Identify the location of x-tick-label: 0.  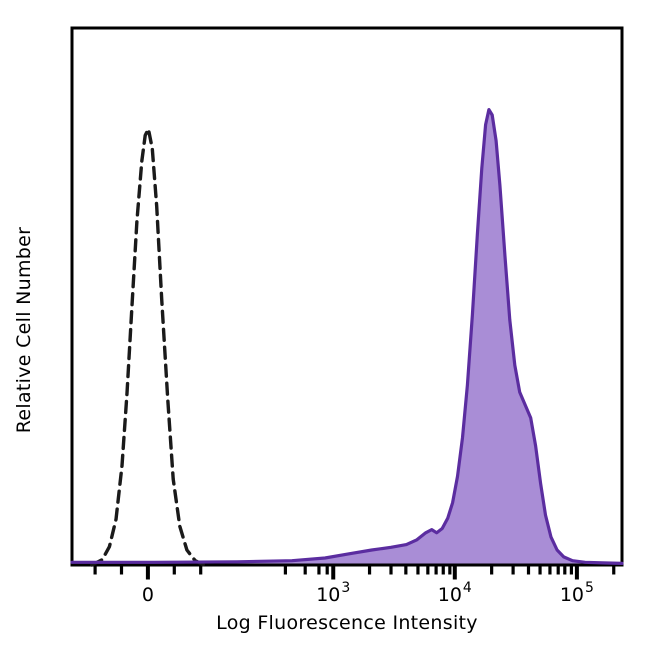
(148, 595).